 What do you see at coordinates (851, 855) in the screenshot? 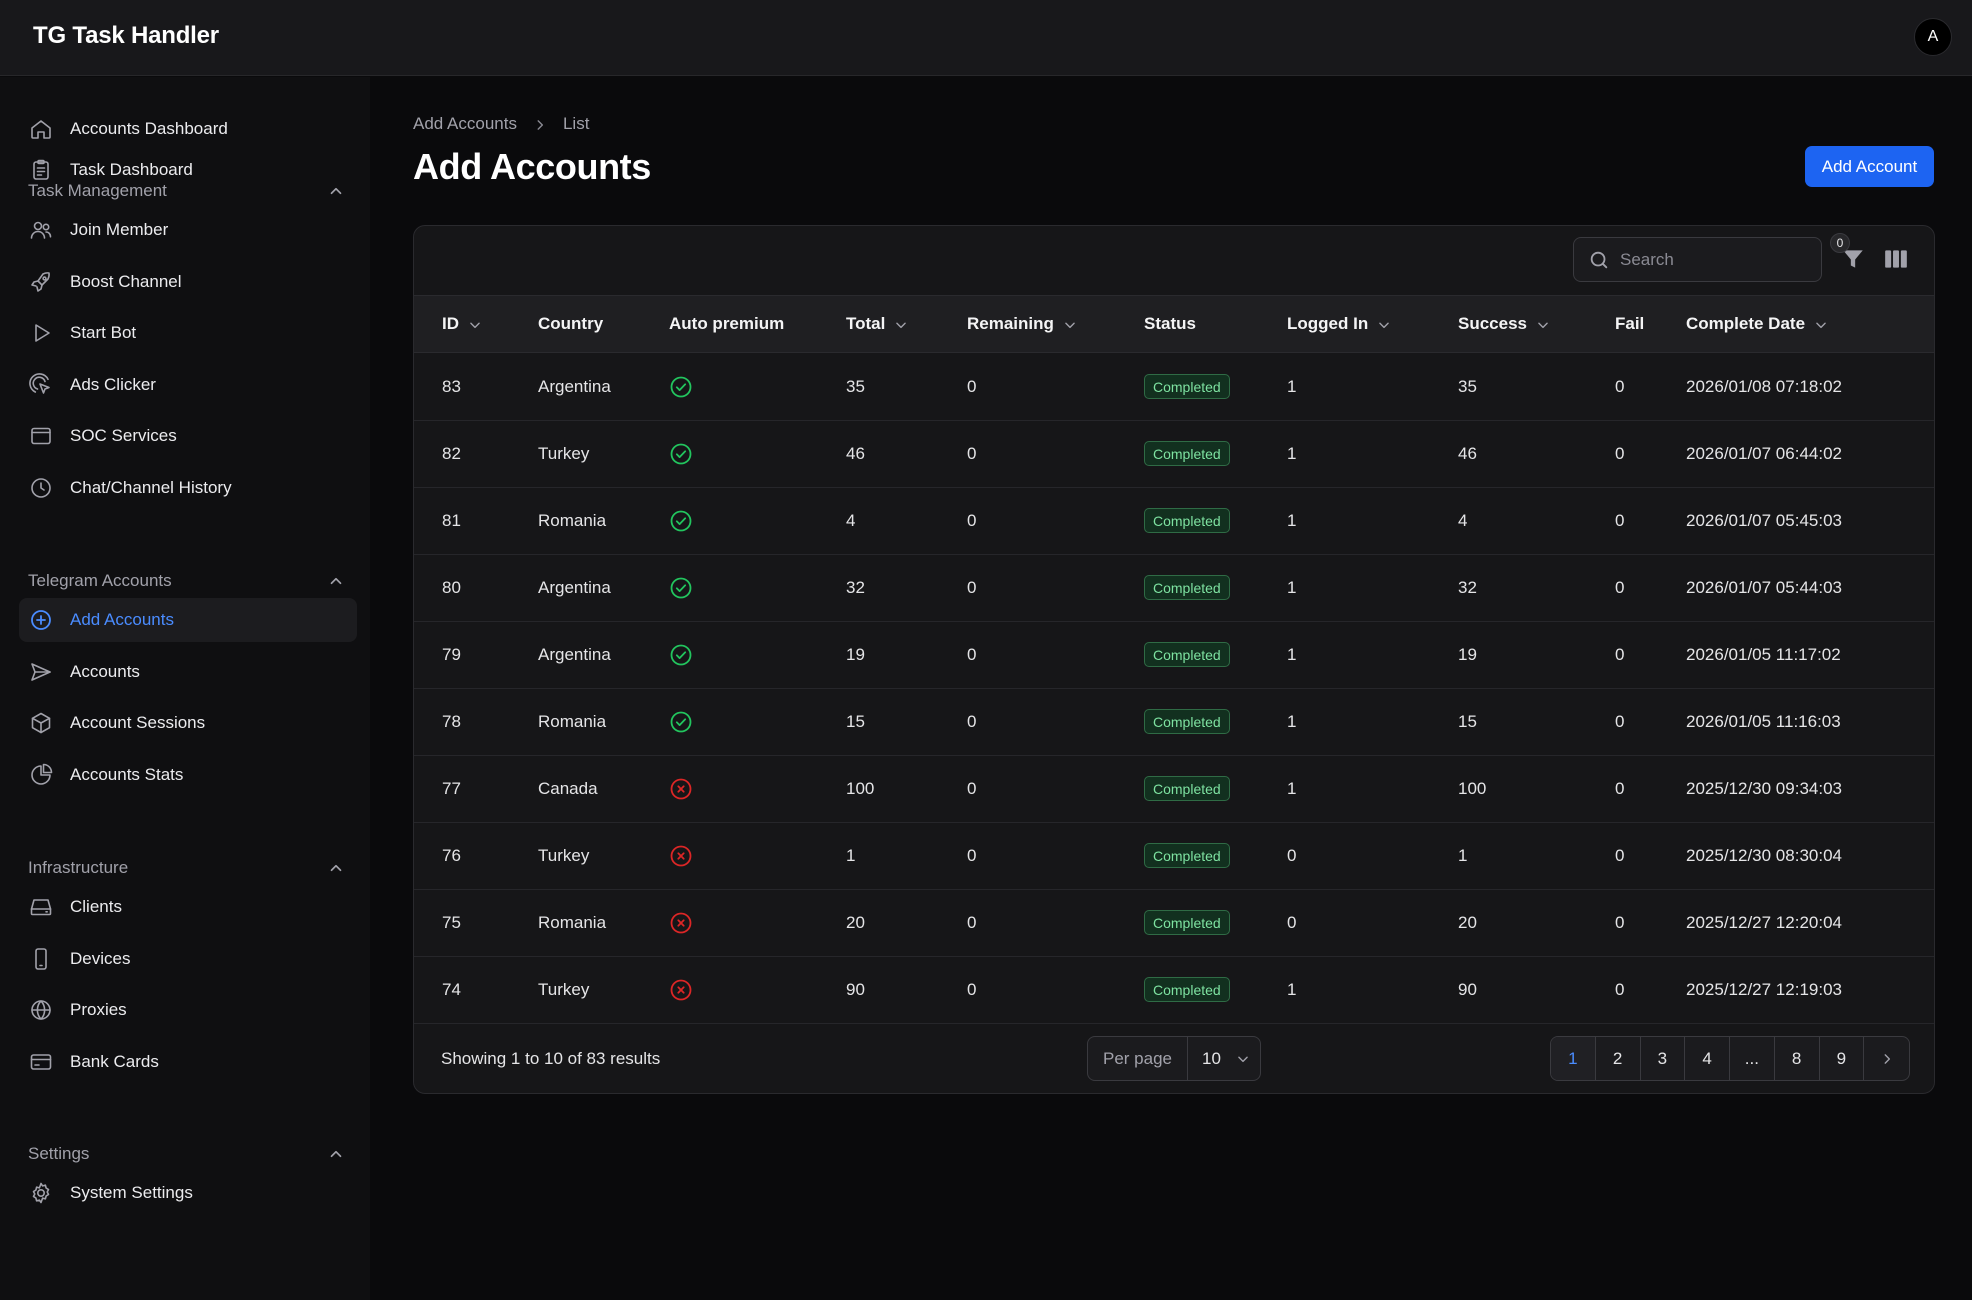
I see `cell-total: 1` at bounding box center [851, 855].